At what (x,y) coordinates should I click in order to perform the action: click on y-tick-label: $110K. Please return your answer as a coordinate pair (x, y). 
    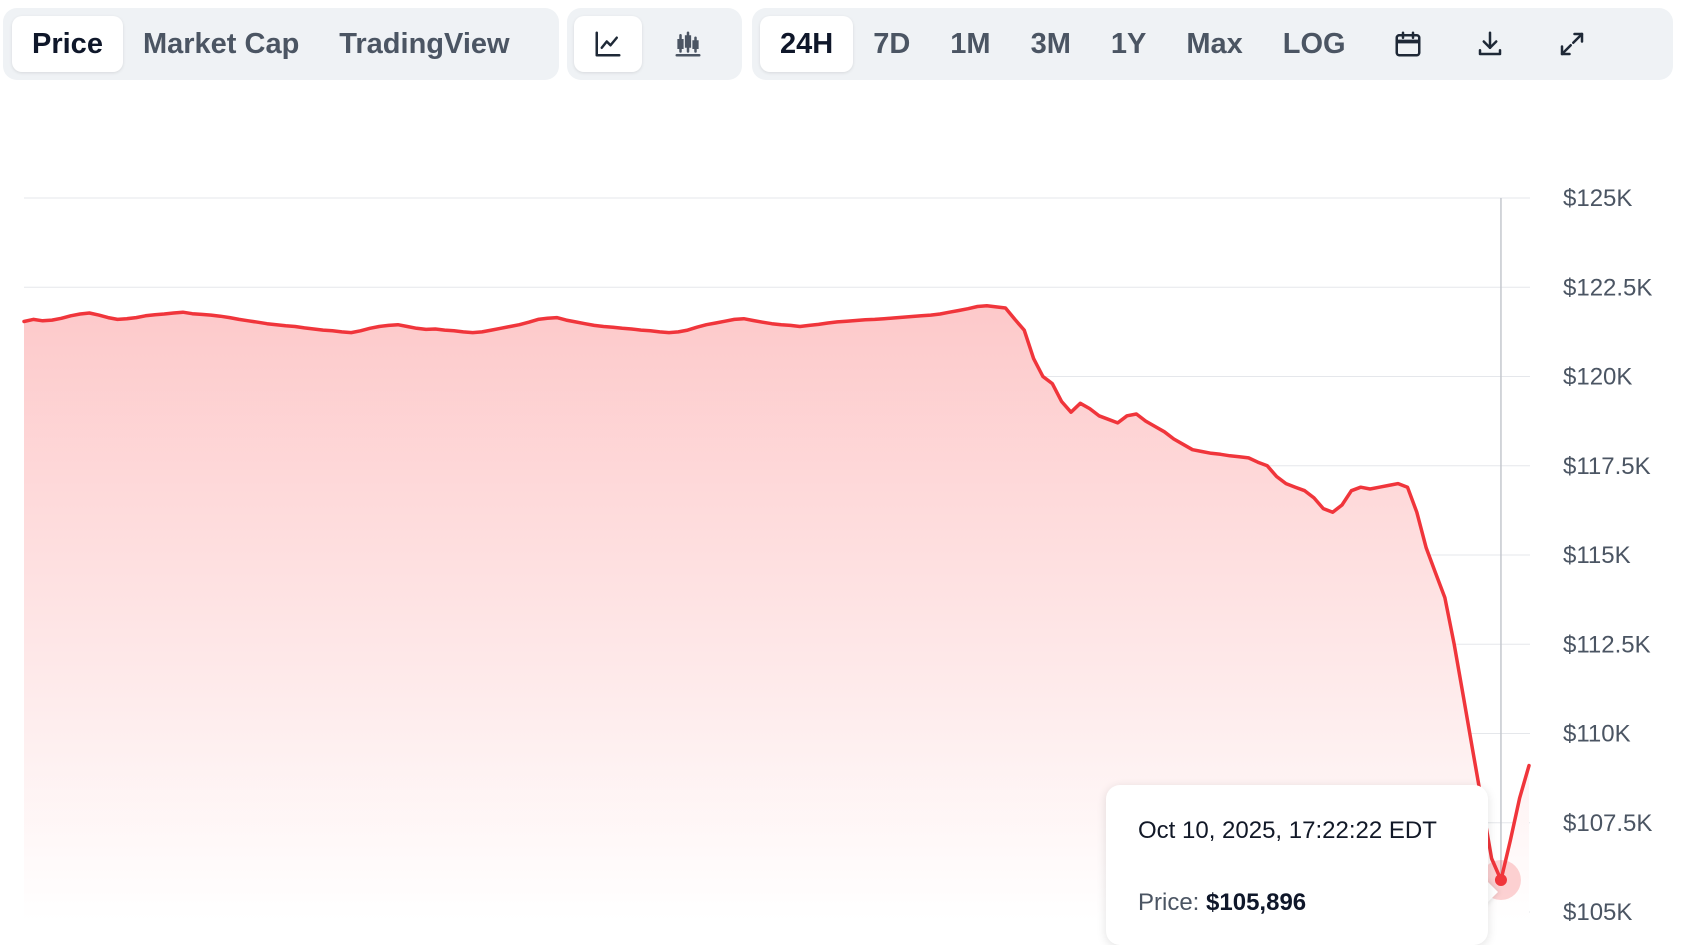
    Looking at the image, I should click on (1597, 734).